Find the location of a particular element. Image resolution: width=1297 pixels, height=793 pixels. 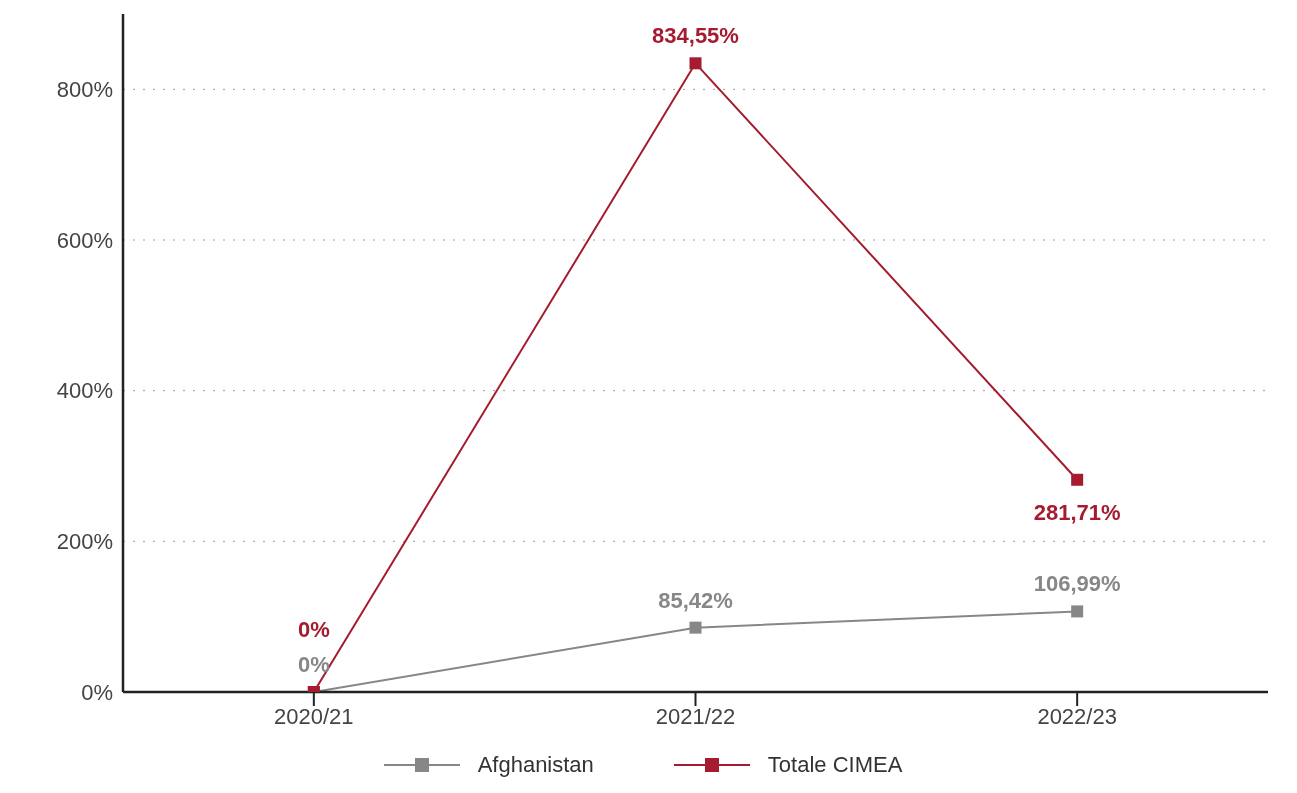

y-tick-label: 200% is located at coordinates (84, 542).